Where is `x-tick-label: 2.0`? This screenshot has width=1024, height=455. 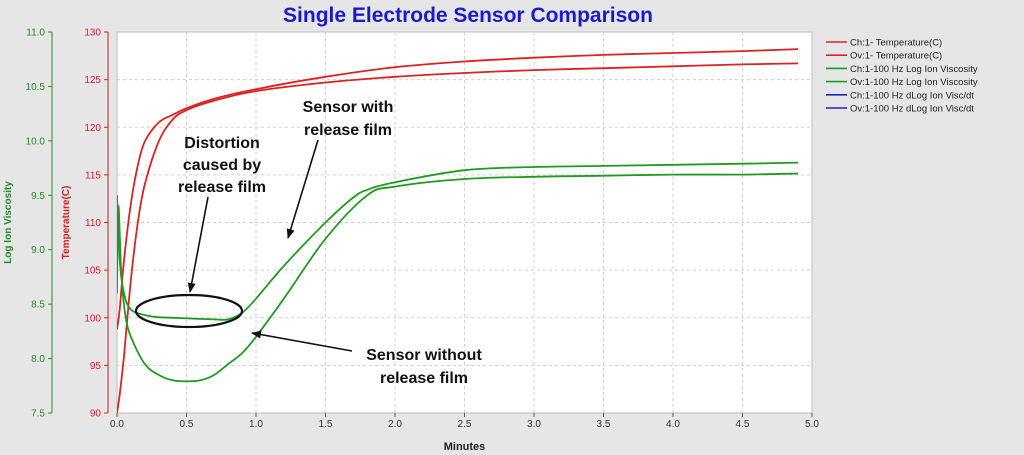 x-tick-label: 2.0 is located at coordinates (395, 424).